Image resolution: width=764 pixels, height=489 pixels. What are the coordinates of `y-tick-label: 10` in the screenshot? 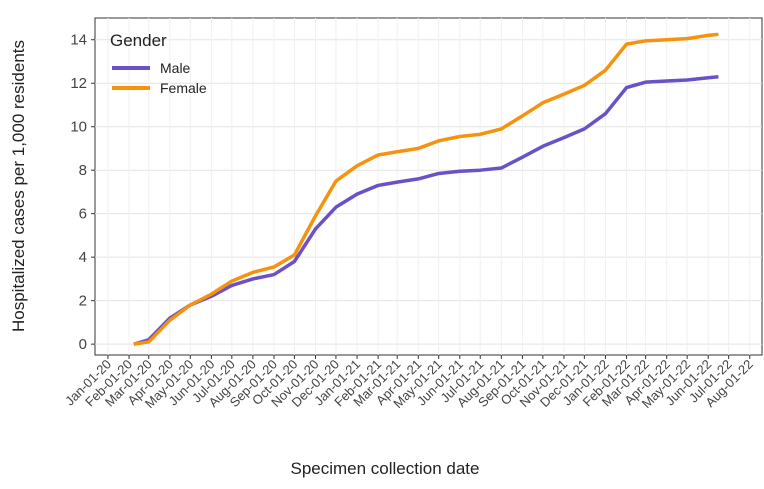 It's located at (78, 127).